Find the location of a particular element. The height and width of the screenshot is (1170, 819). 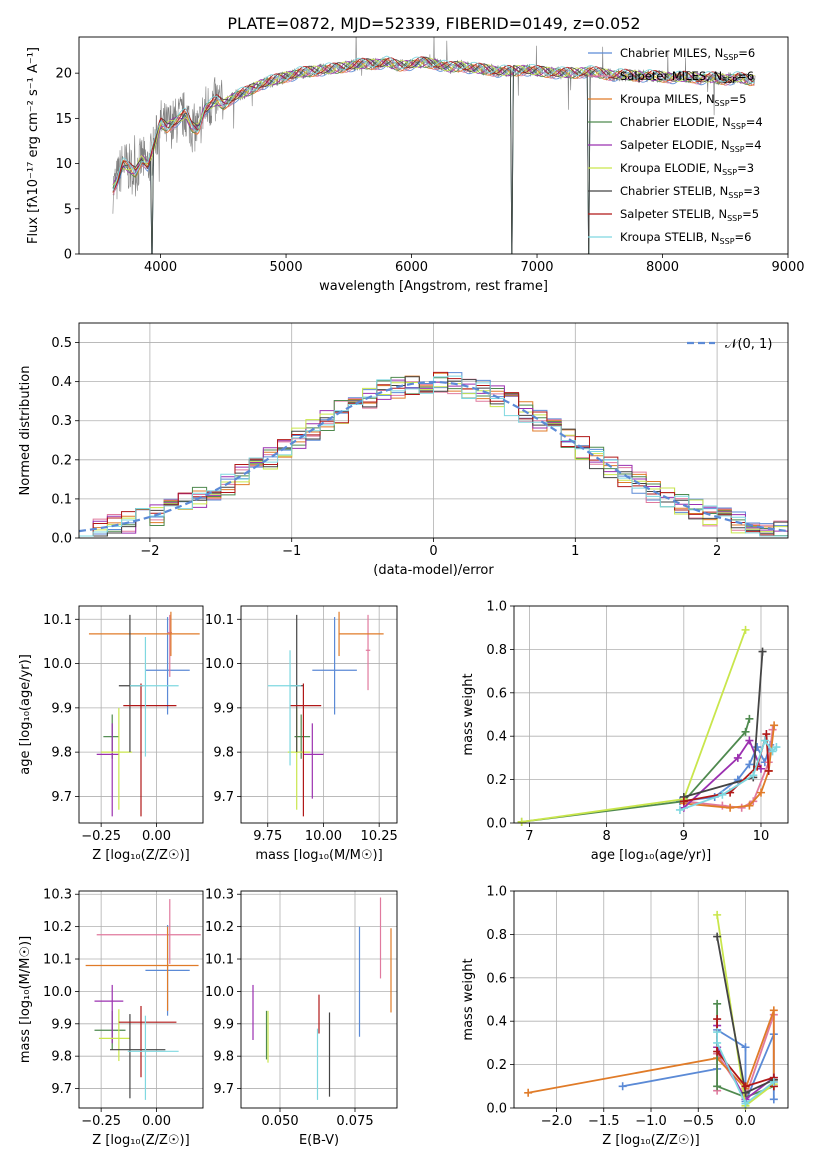

y-tick-label: 10.2 is located at coordinates (219, 927).